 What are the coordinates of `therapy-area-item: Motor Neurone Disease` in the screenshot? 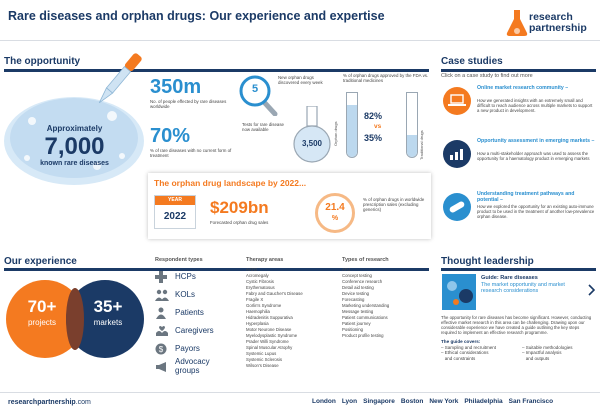 It's located at (269, 329).